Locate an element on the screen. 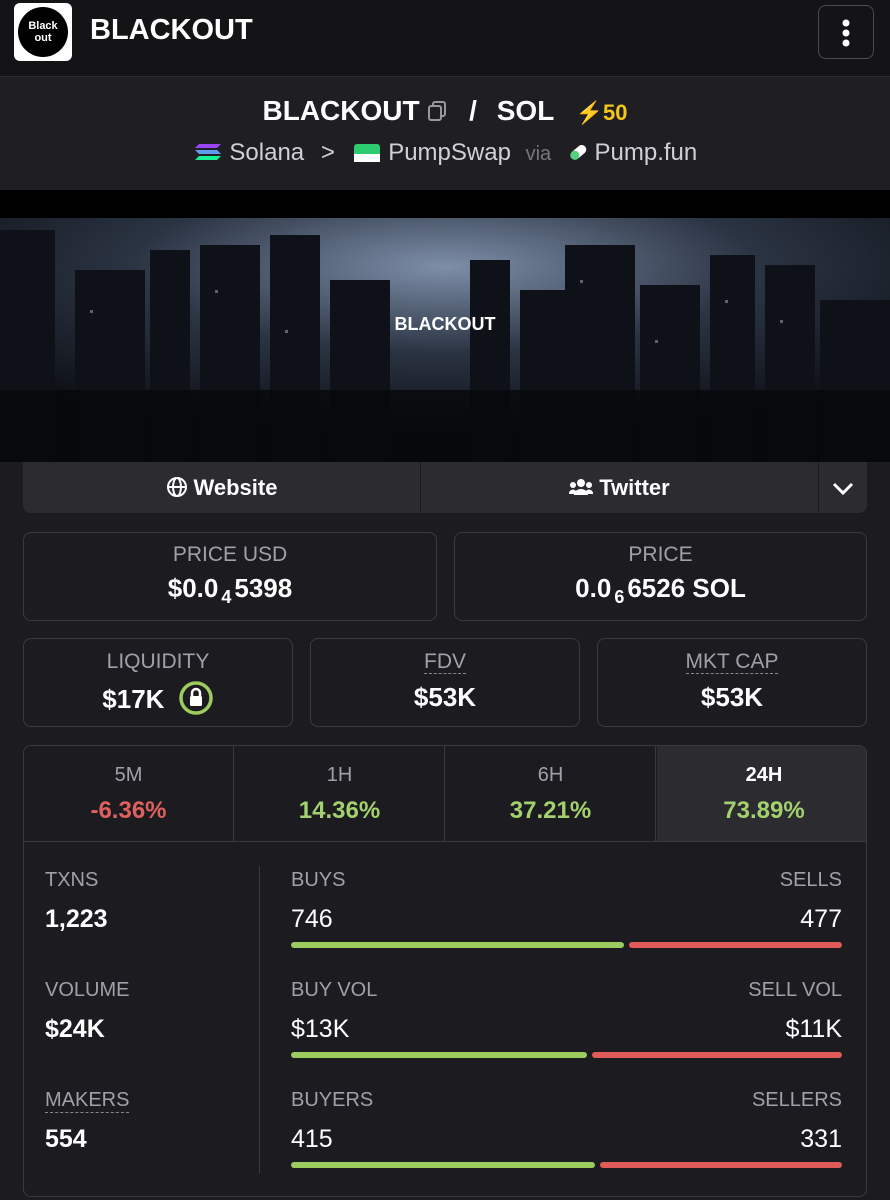 This screenshot has height=1200, width=890. logo: Black out is located at coordinates (43, 32).